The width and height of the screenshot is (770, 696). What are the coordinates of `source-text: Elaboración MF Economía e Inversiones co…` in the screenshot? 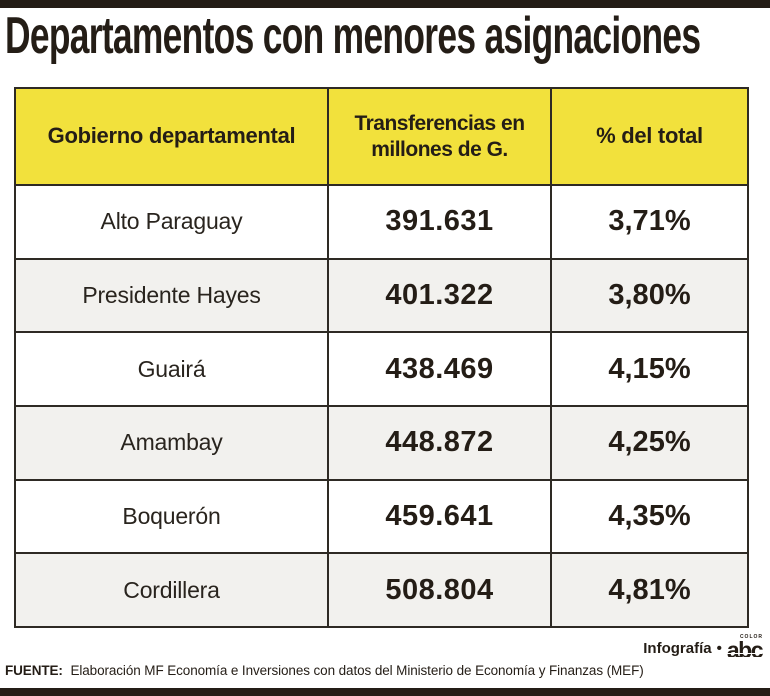 It's located at (357, 670).